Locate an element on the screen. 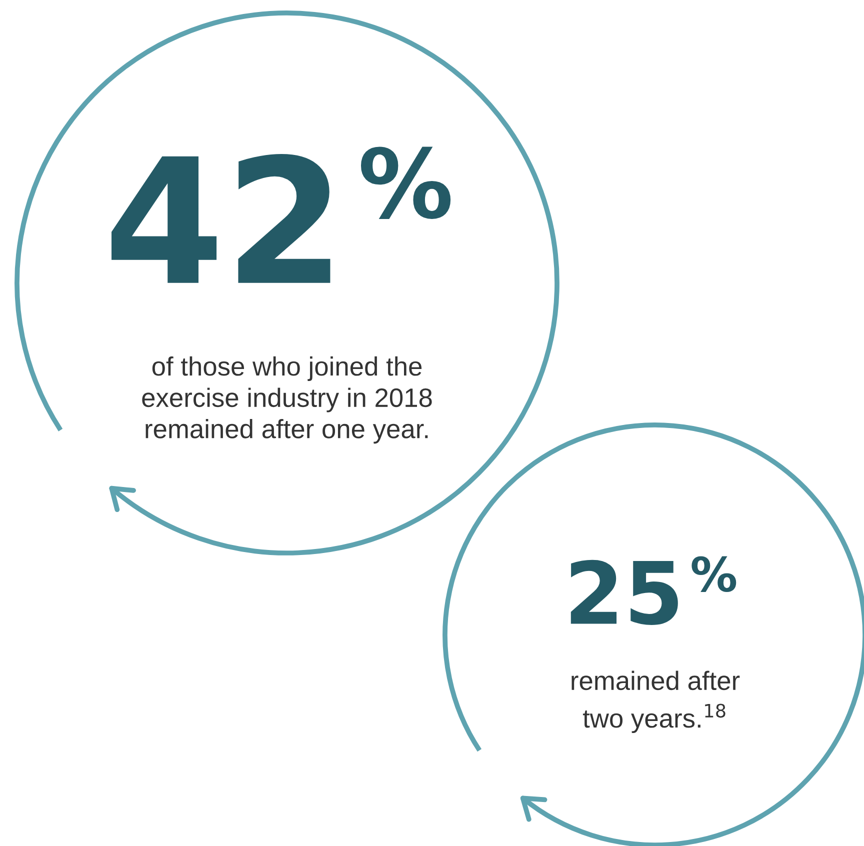 Image resolution: width=864 pixels, height=846 pixels. data-label: 25% is located at coordinates (653, 590).